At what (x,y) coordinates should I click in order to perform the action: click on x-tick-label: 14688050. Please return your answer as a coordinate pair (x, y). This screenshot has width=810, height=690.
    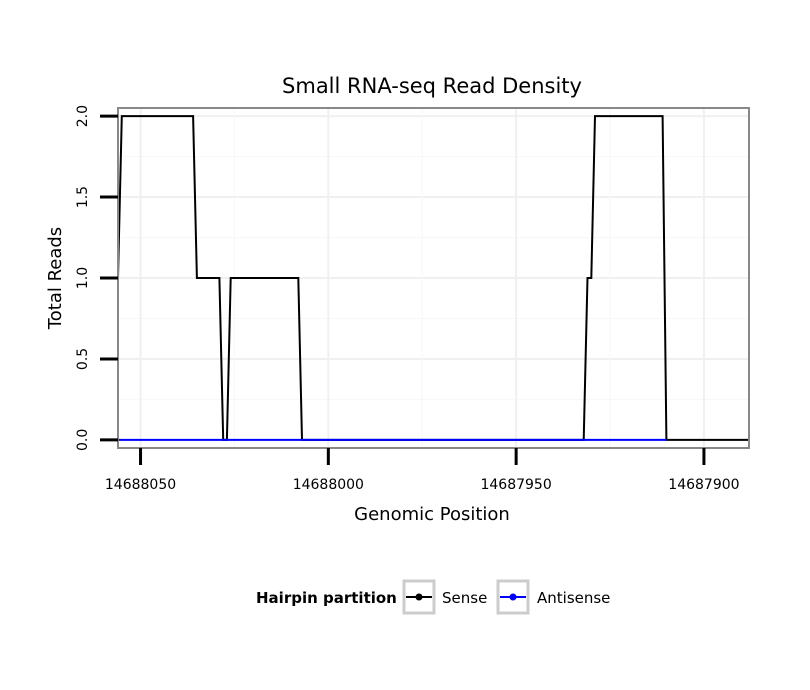
    Looking at the image, I should click on (140, 485).